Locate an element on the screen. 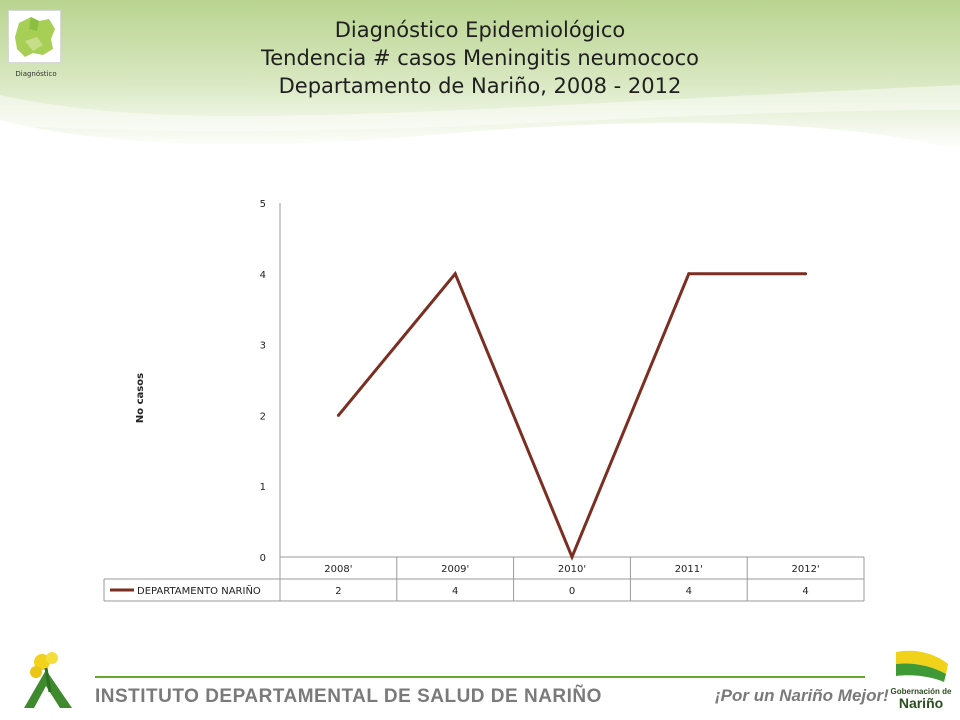 The image size is (960, 720). logo-caption: Diagnóstico is located at coordinates (36, 74).